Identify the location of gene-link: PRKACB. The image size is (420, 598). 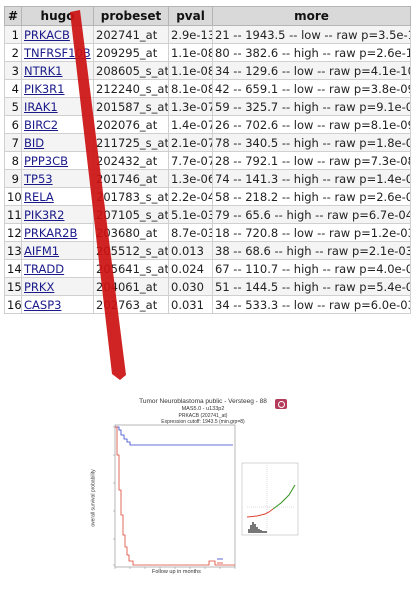
(47, 34).